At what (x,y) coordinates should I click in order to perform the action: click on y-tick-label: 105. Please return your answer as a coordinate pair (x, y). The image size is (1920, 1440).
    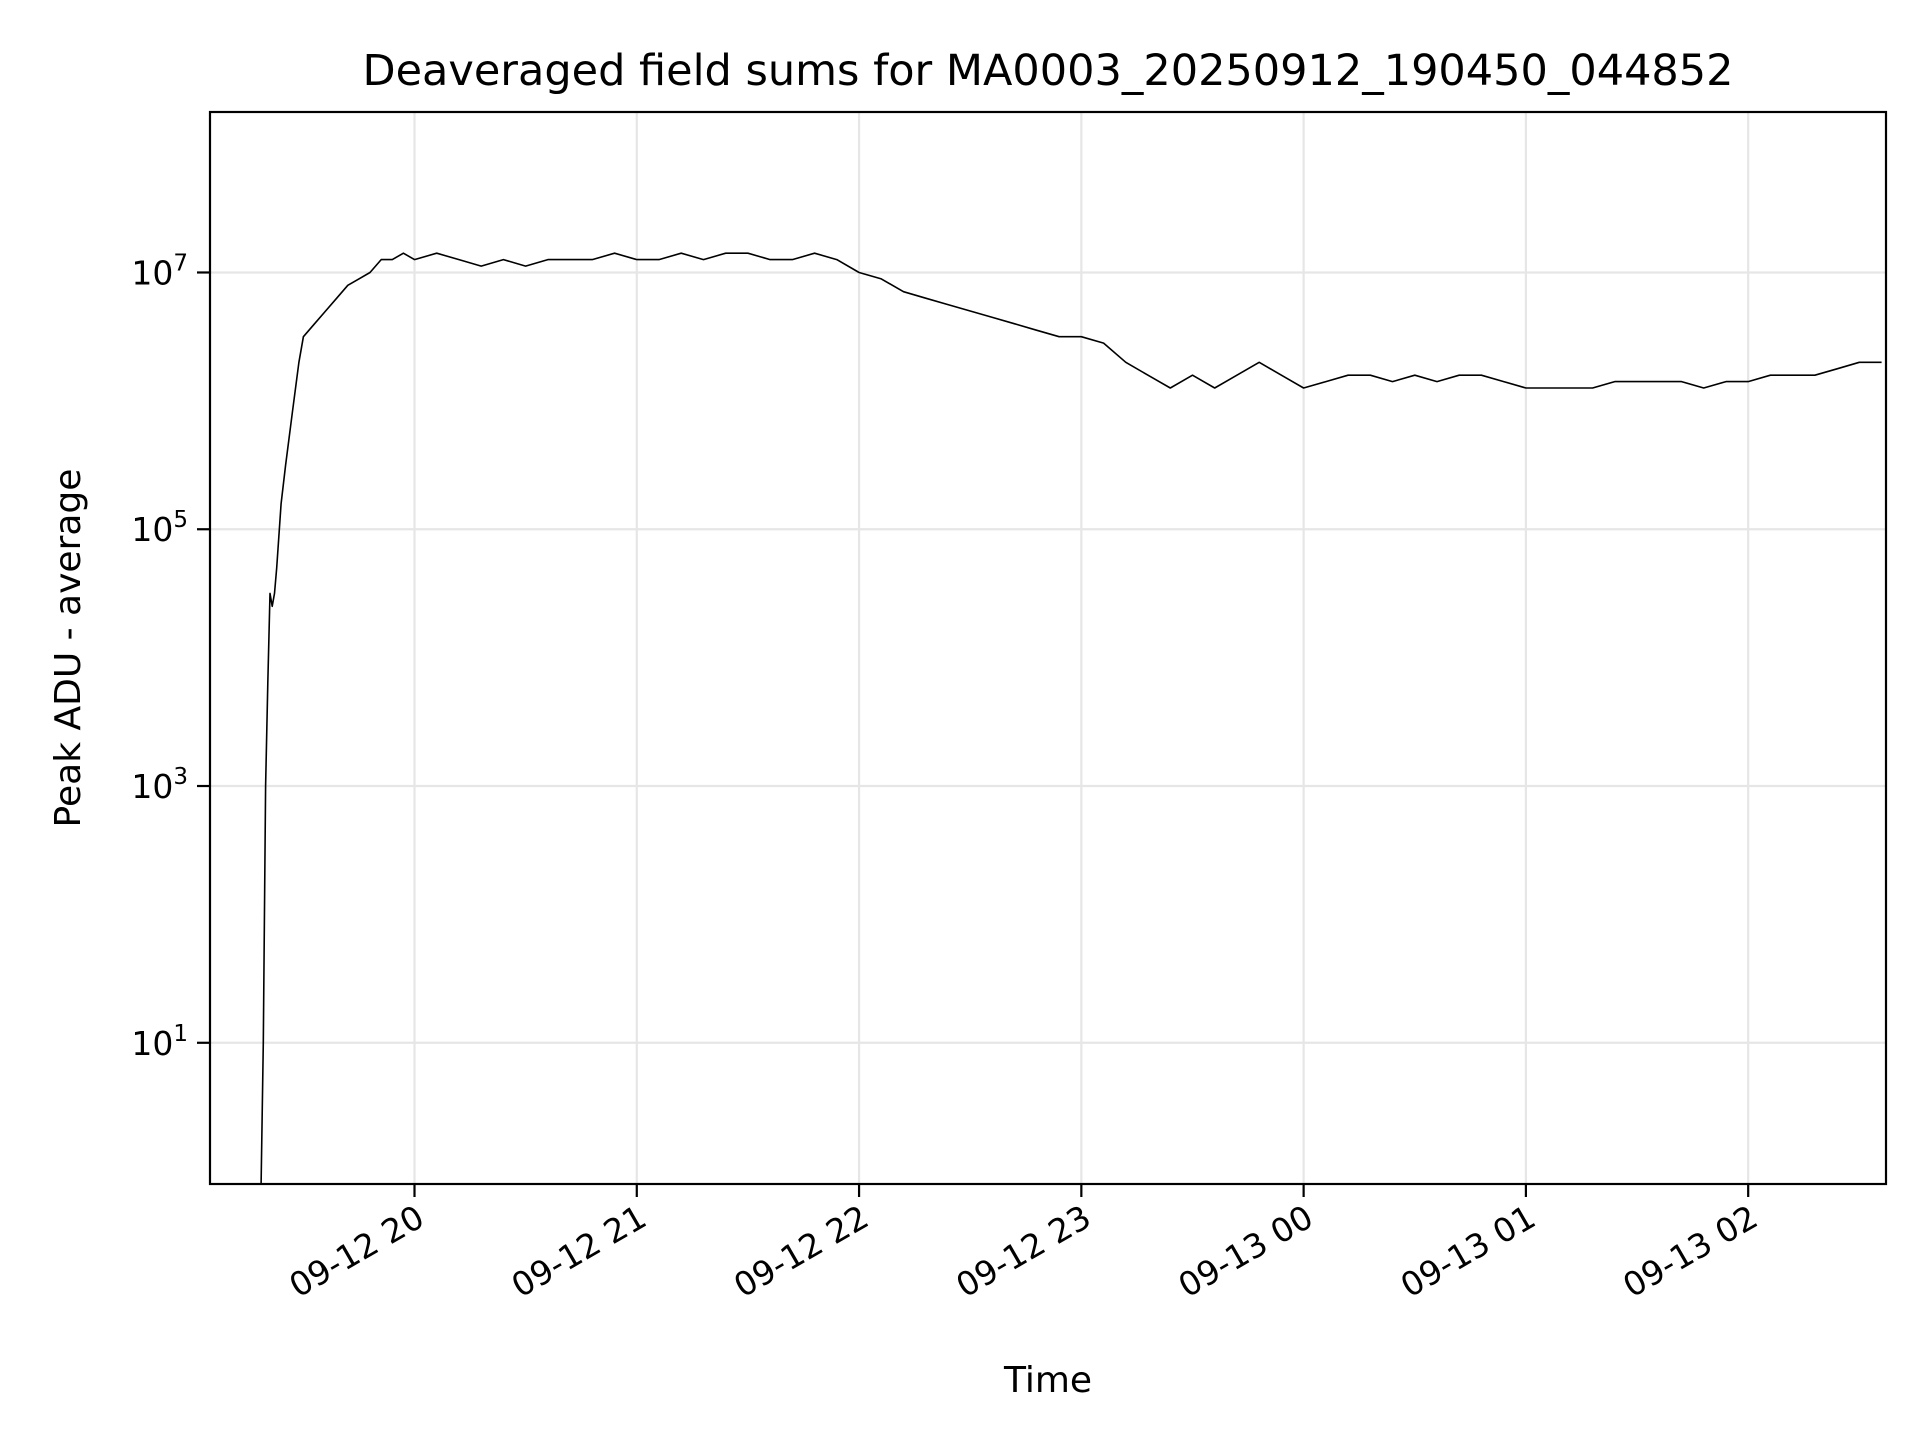
    Looking at the image, I should click on (159, 528).